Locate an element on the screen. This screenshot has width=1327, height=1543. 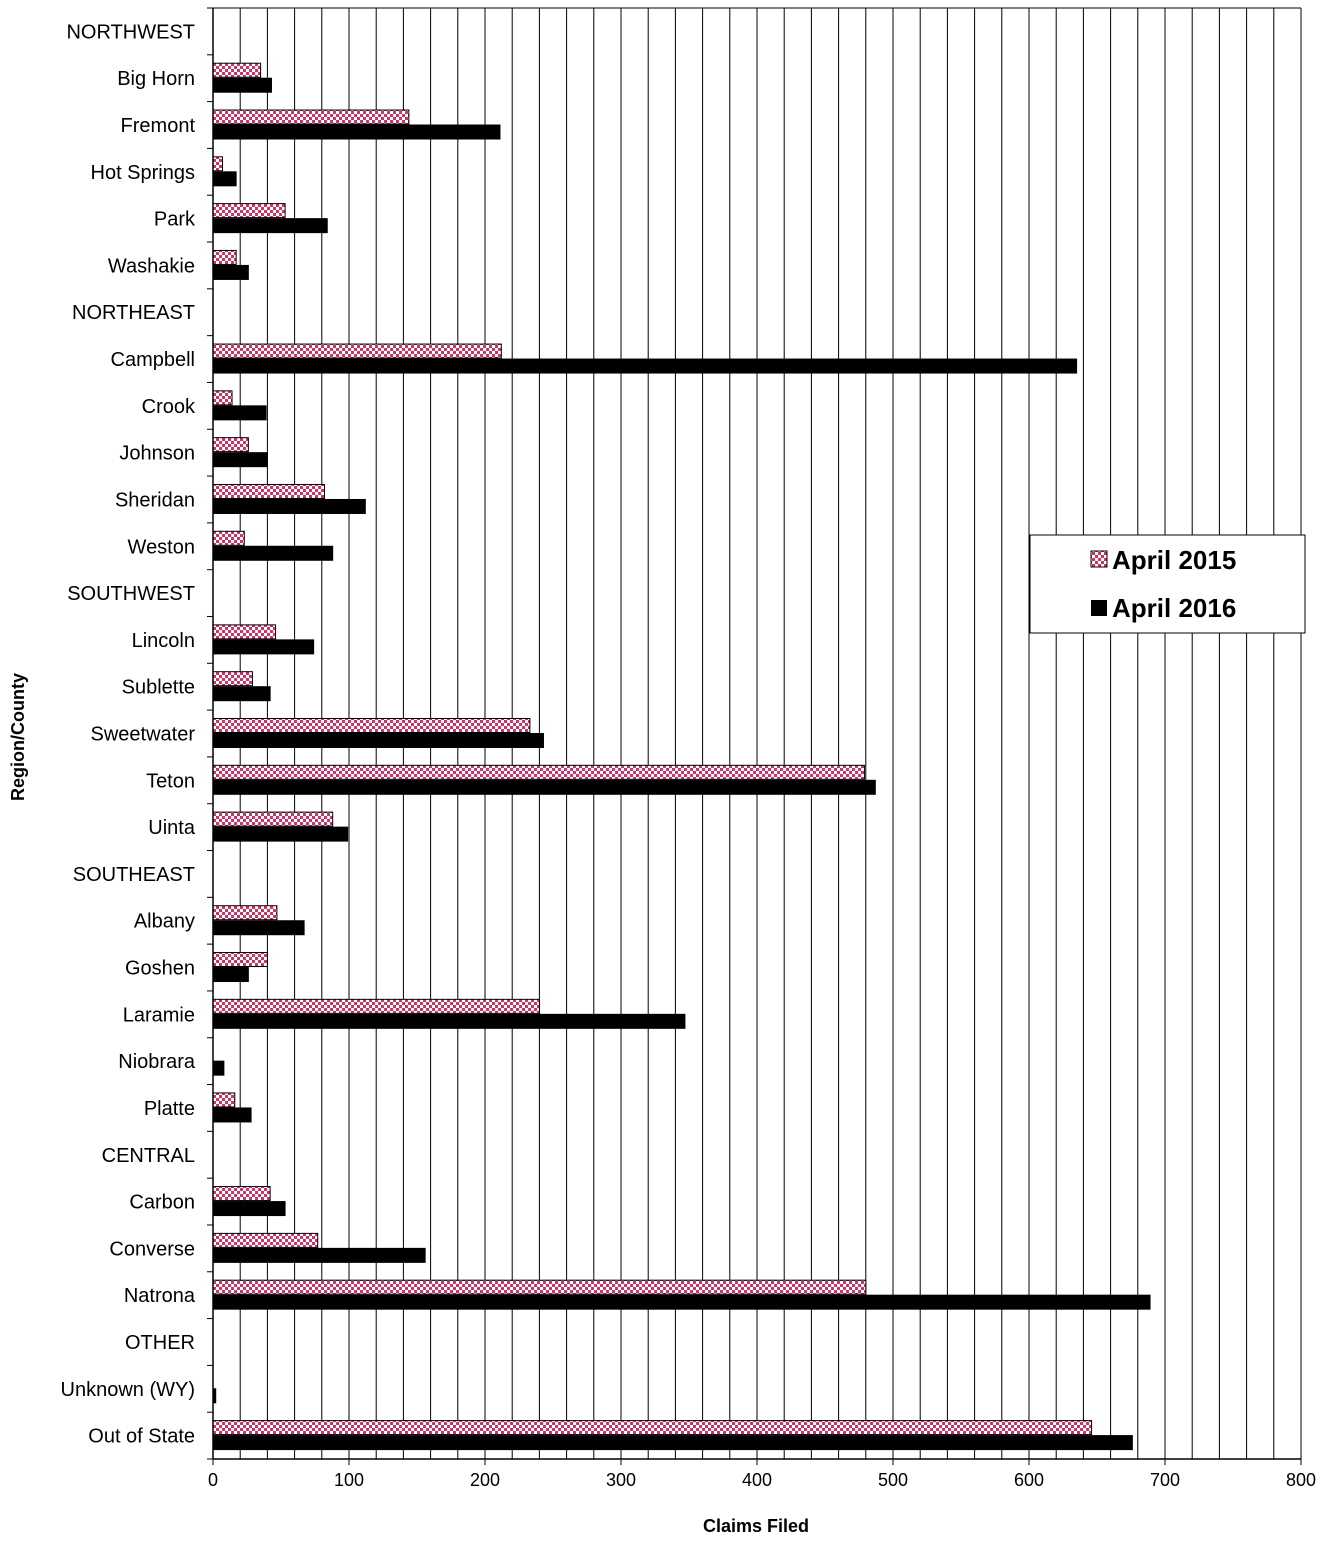
bar-washakie-april-2015 is located at coordinates (224, 257).